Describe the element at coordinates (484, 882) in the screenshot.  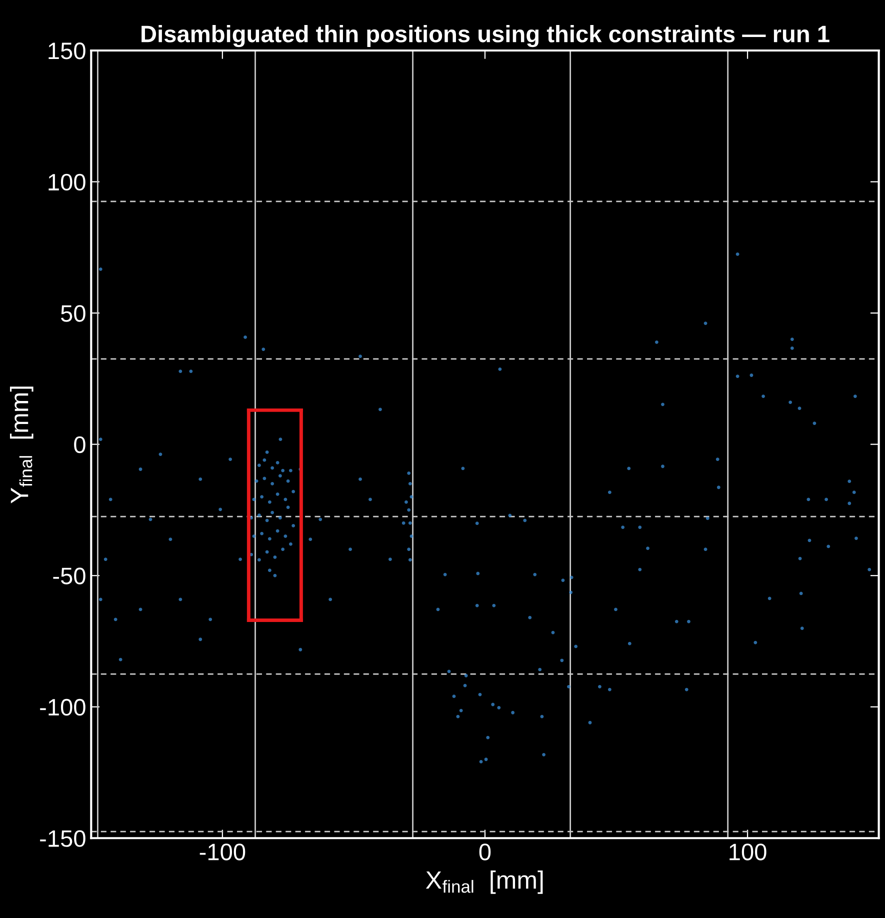
I see `x-axis-title: X$_{final}$ [mm]` at that location.